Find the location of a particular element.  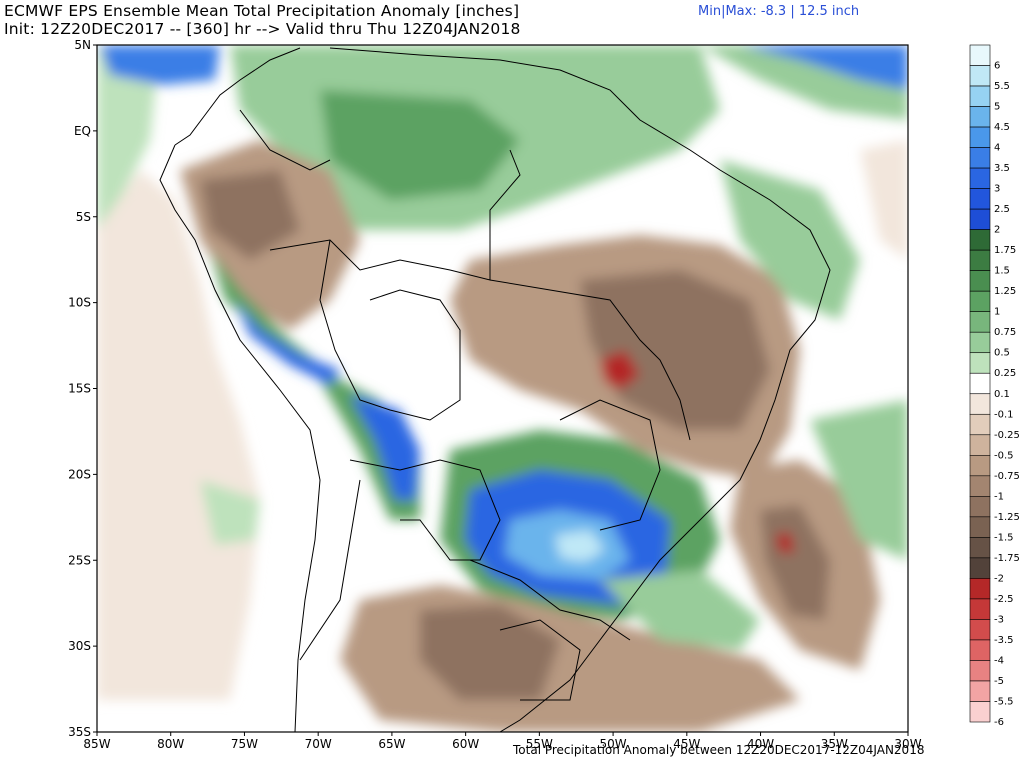

colorbar-label: 4.5 is located at coordinates (1002, 127).